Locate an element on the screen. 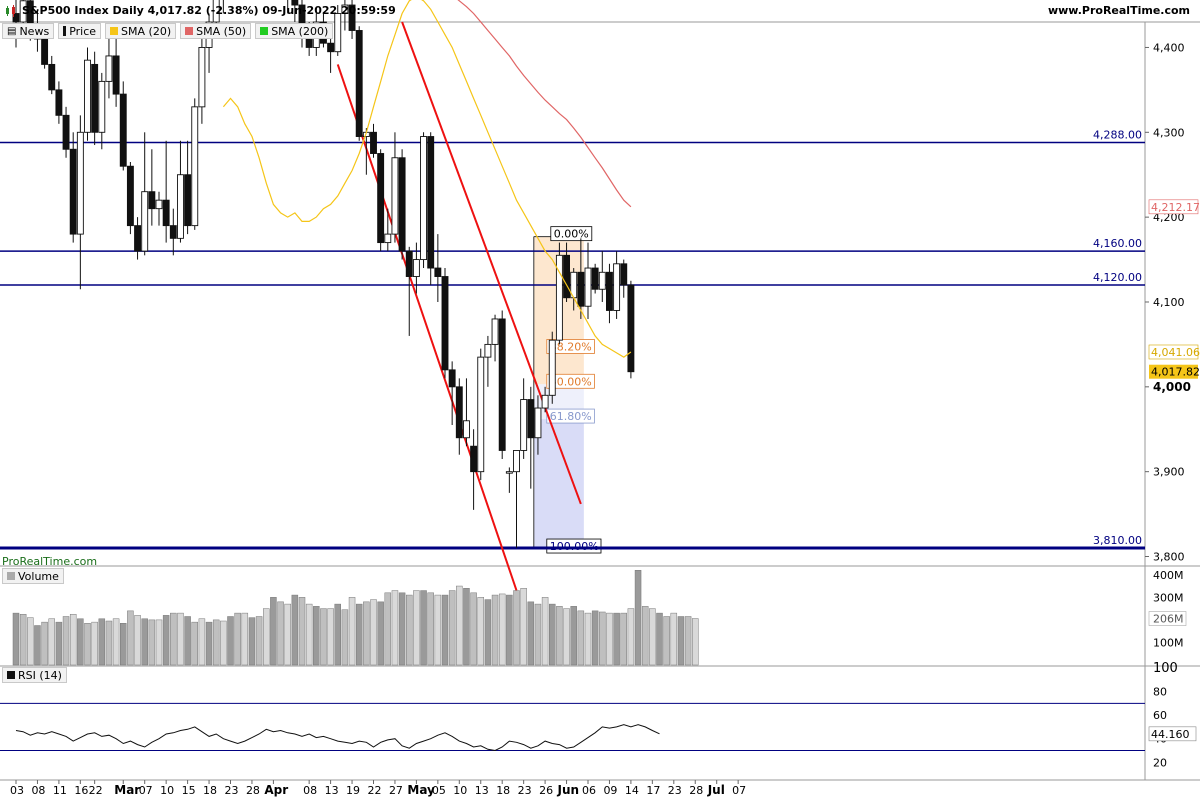  time-tick-label: 08 is located at coordinates (310, 790).